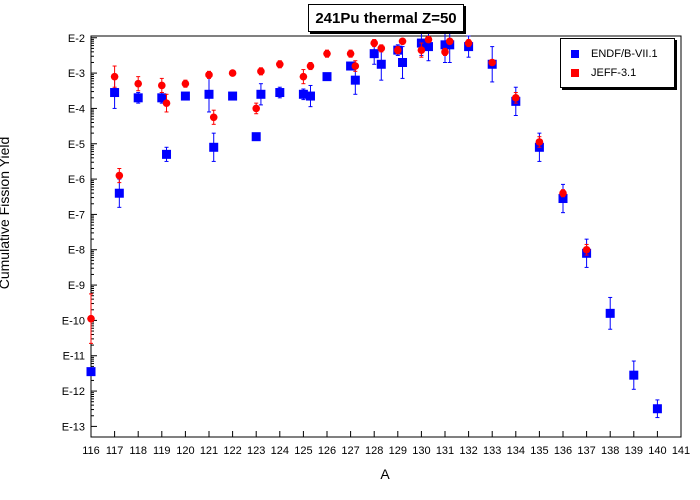 This screenshot has width=700, height=500. Describe the element at coordinates (76, 180) in the screenshot. I see `y-tick-label: E-6` at that location.